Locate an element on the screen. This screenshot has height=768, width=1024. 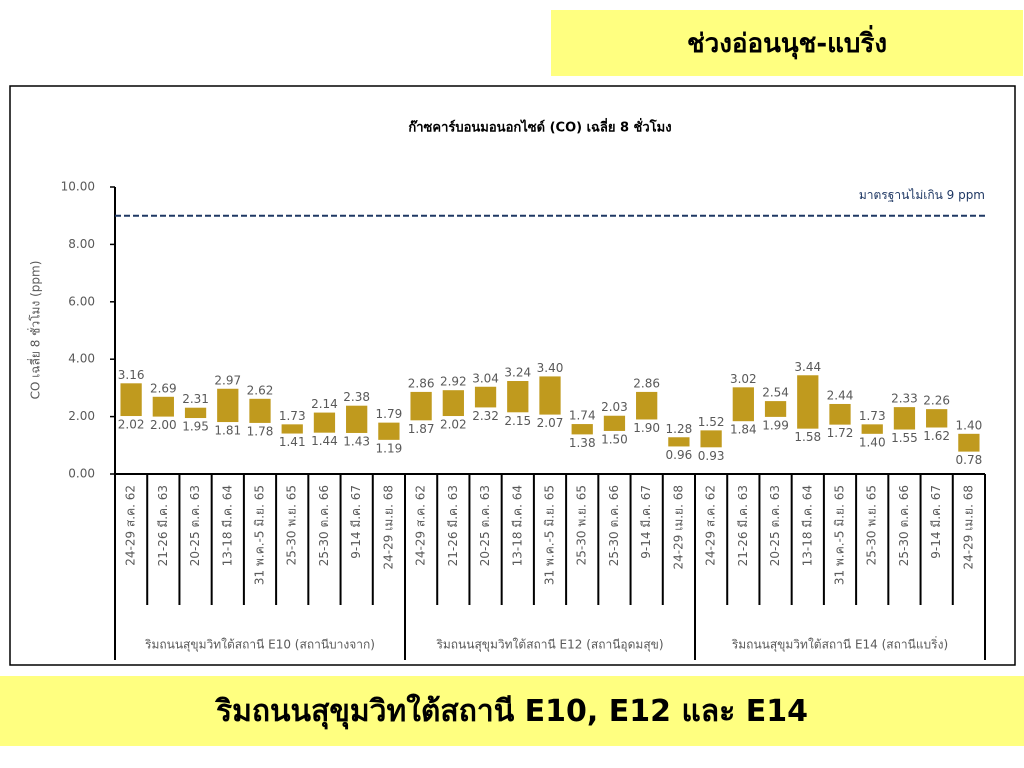
low-label: 2.32 is located at coordinates (485, 416).